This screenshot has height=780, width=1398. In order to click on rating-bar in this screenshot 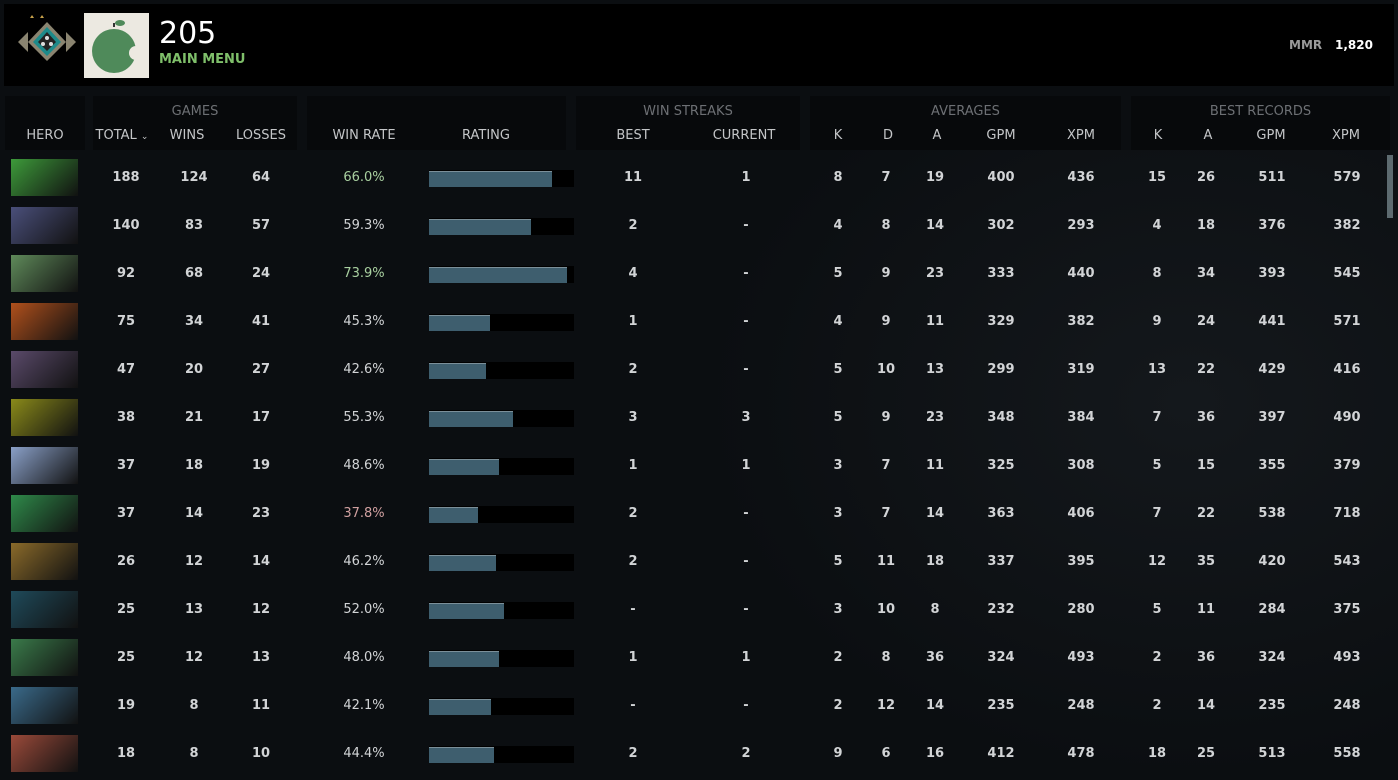, I will do `click(501, 706)`.